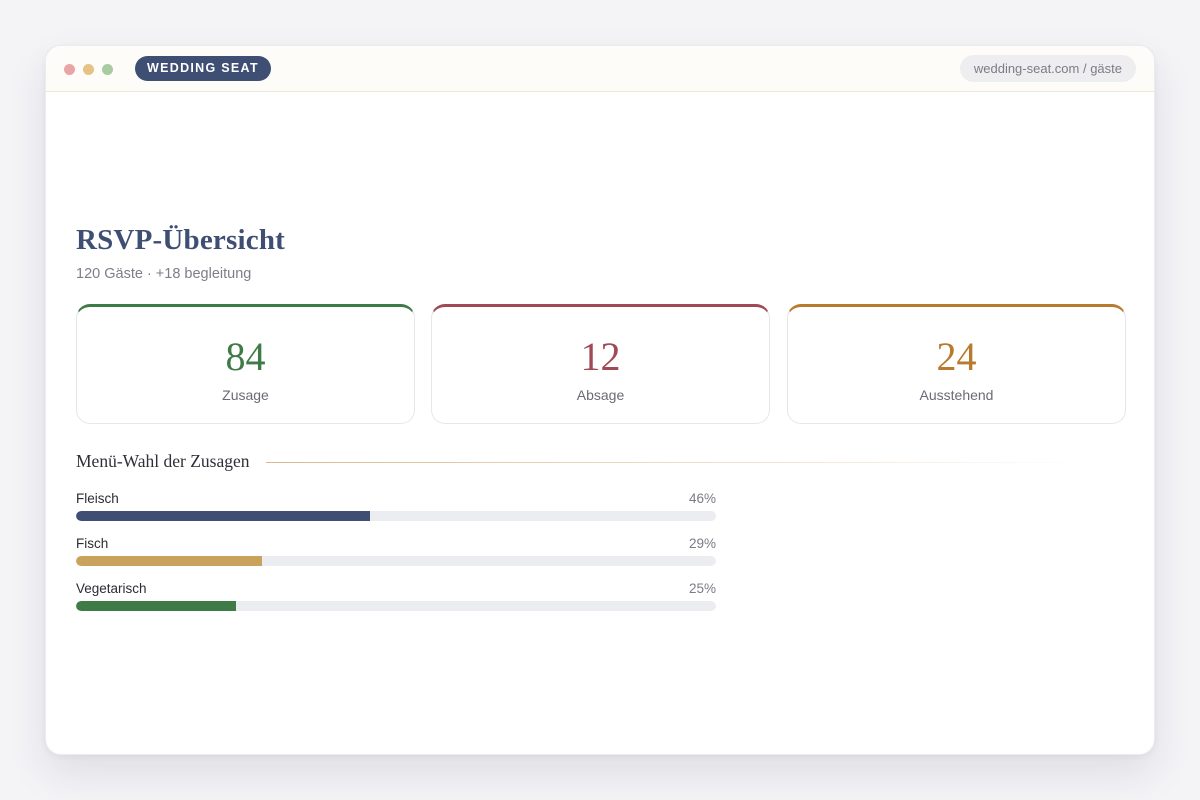  Describe the element at coordinates (396, 598) in the screenshot. I see `menu-choice-row: Vegetarisch 25%` at that location.